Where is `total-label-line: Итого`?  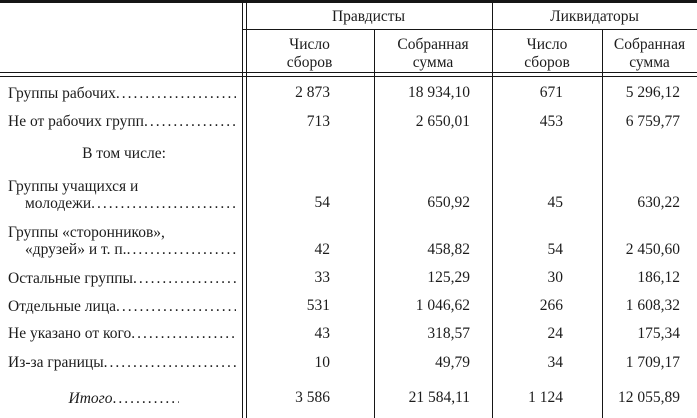
total-label-line: Итого is located at coordinates (124, 398).